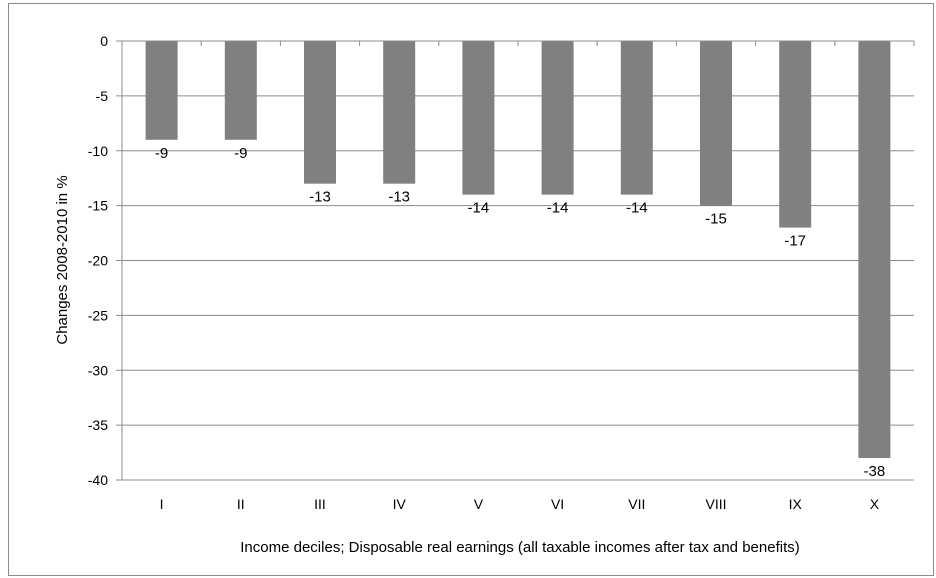  I want to click on x-tick-label-VII: VII, so click(636, 504).